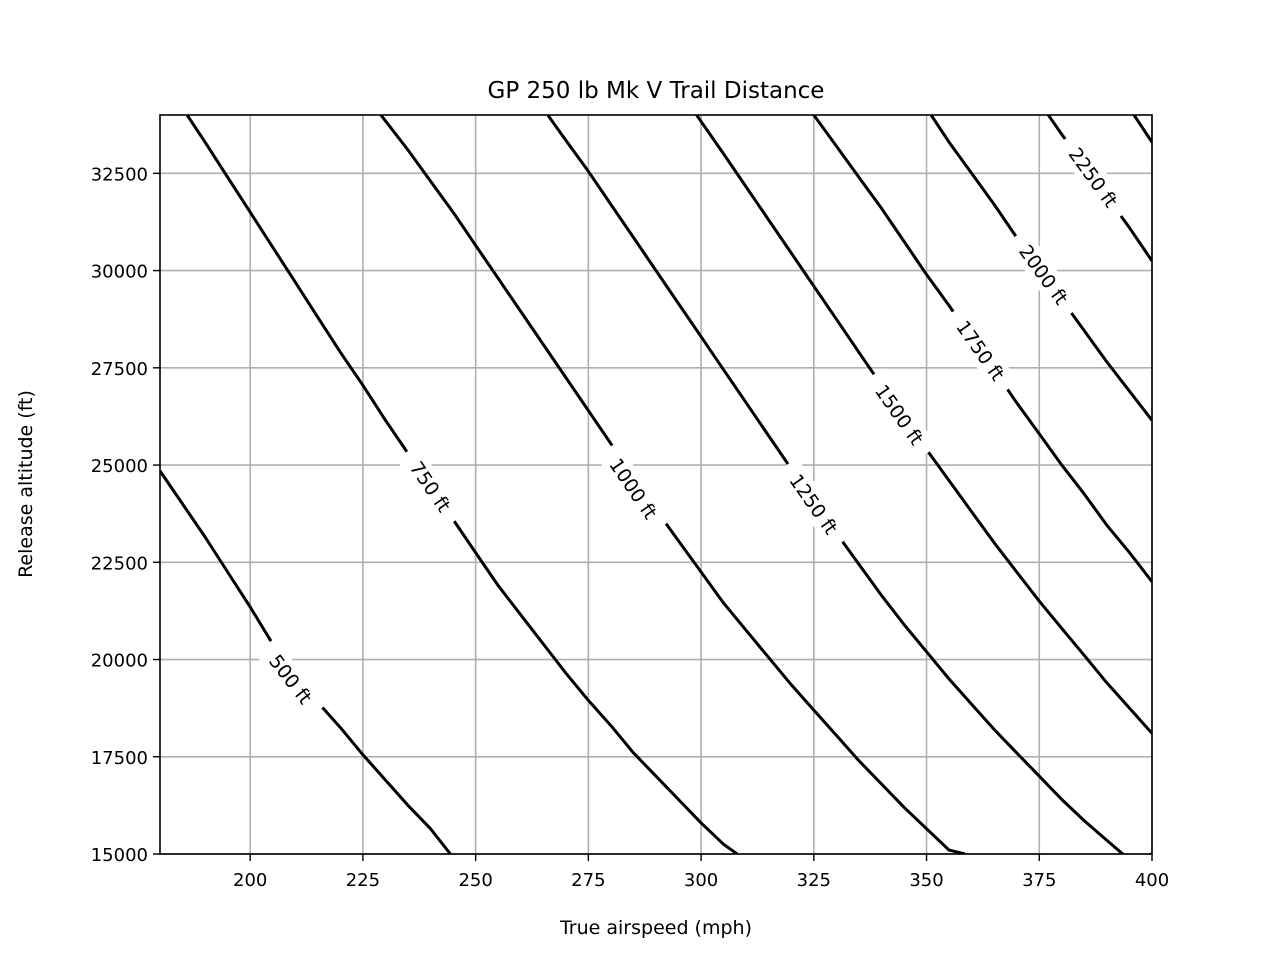 This screenshot has height=960, width=1280. I want to click on y-tick-label: 20000, so click(119, 661).